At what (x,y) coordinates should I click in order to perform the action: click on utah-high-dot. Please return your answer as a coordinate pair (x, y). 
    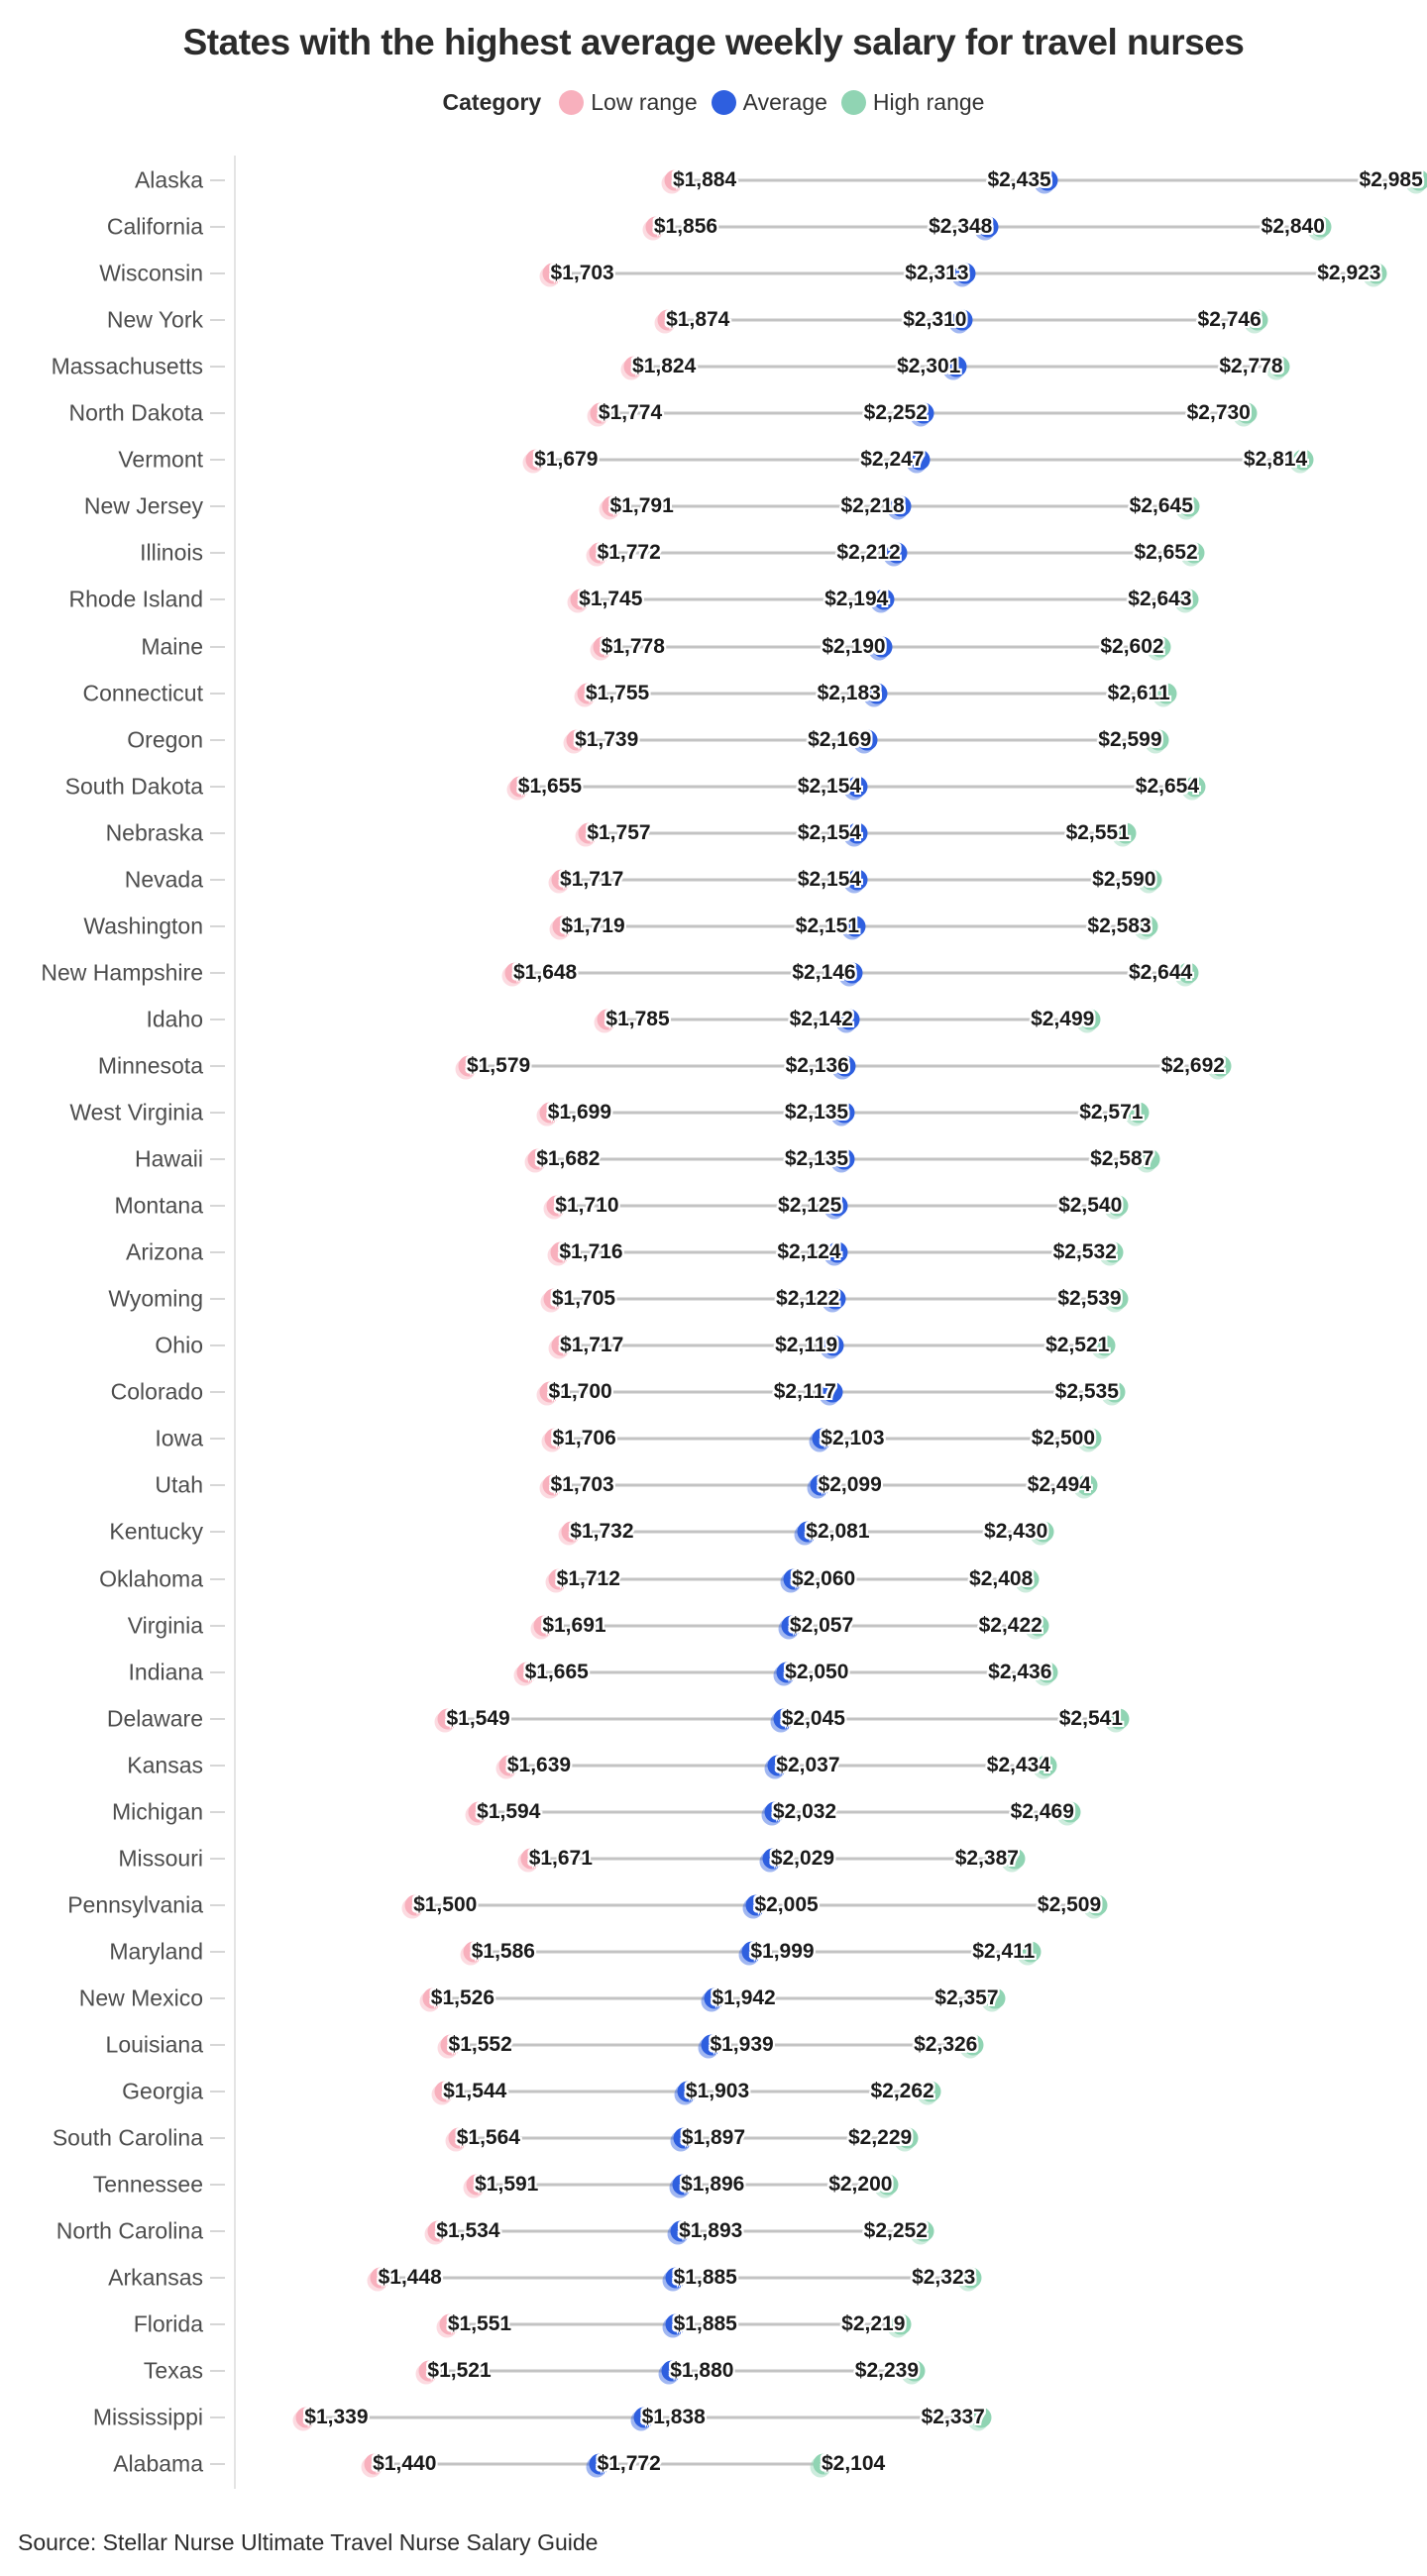
    Looking at the image, I should click on (1087, 1485).